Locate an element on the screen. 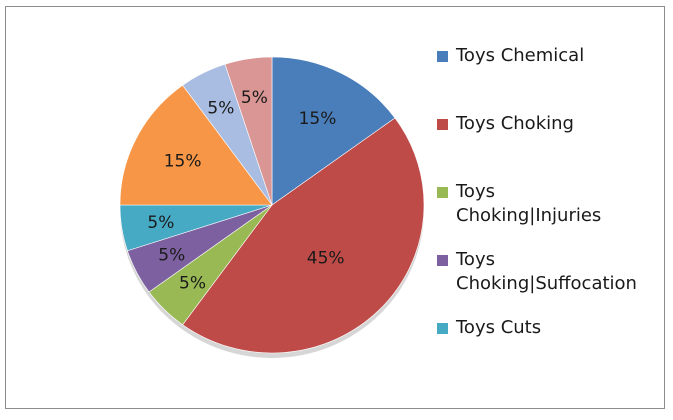 The image size is (673, 420). legend-label: Toys Choking is located at coordinates (515, 123).